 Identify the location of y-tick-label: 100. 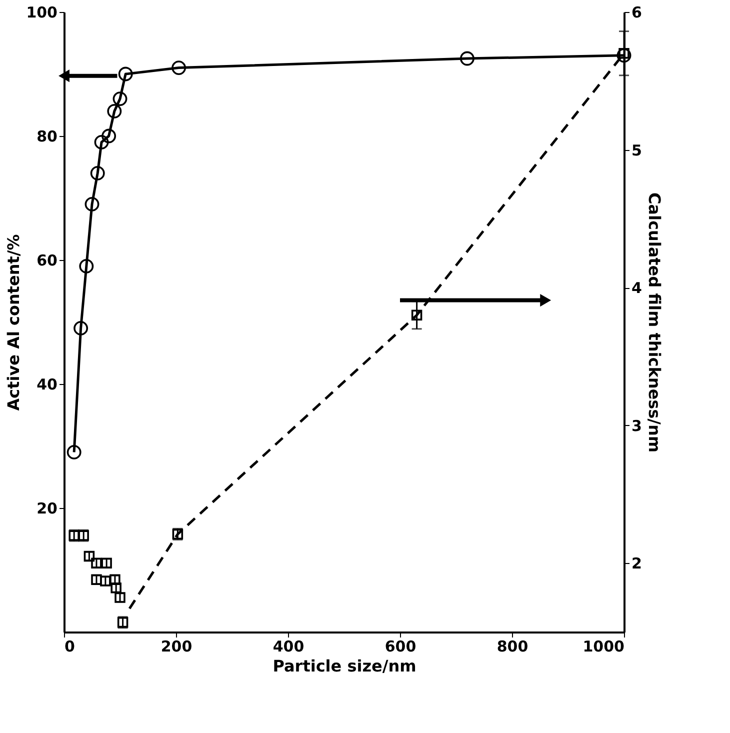
(42, 13).